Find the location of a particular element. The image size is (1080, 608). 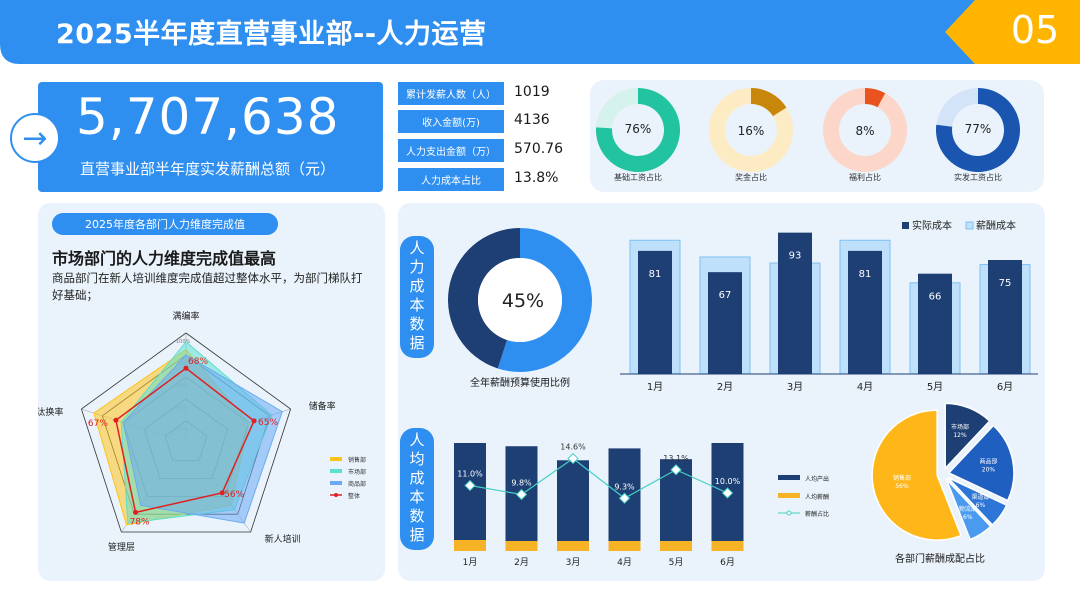

pie-slice-label: 商品部 is located at coordinates (988, 461).